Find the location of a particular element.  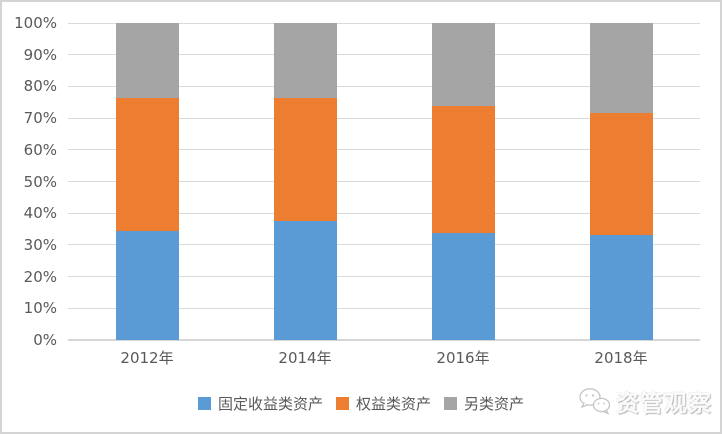

x-tick-label-2018年: 2018年 is located at coordinates (621, 358).